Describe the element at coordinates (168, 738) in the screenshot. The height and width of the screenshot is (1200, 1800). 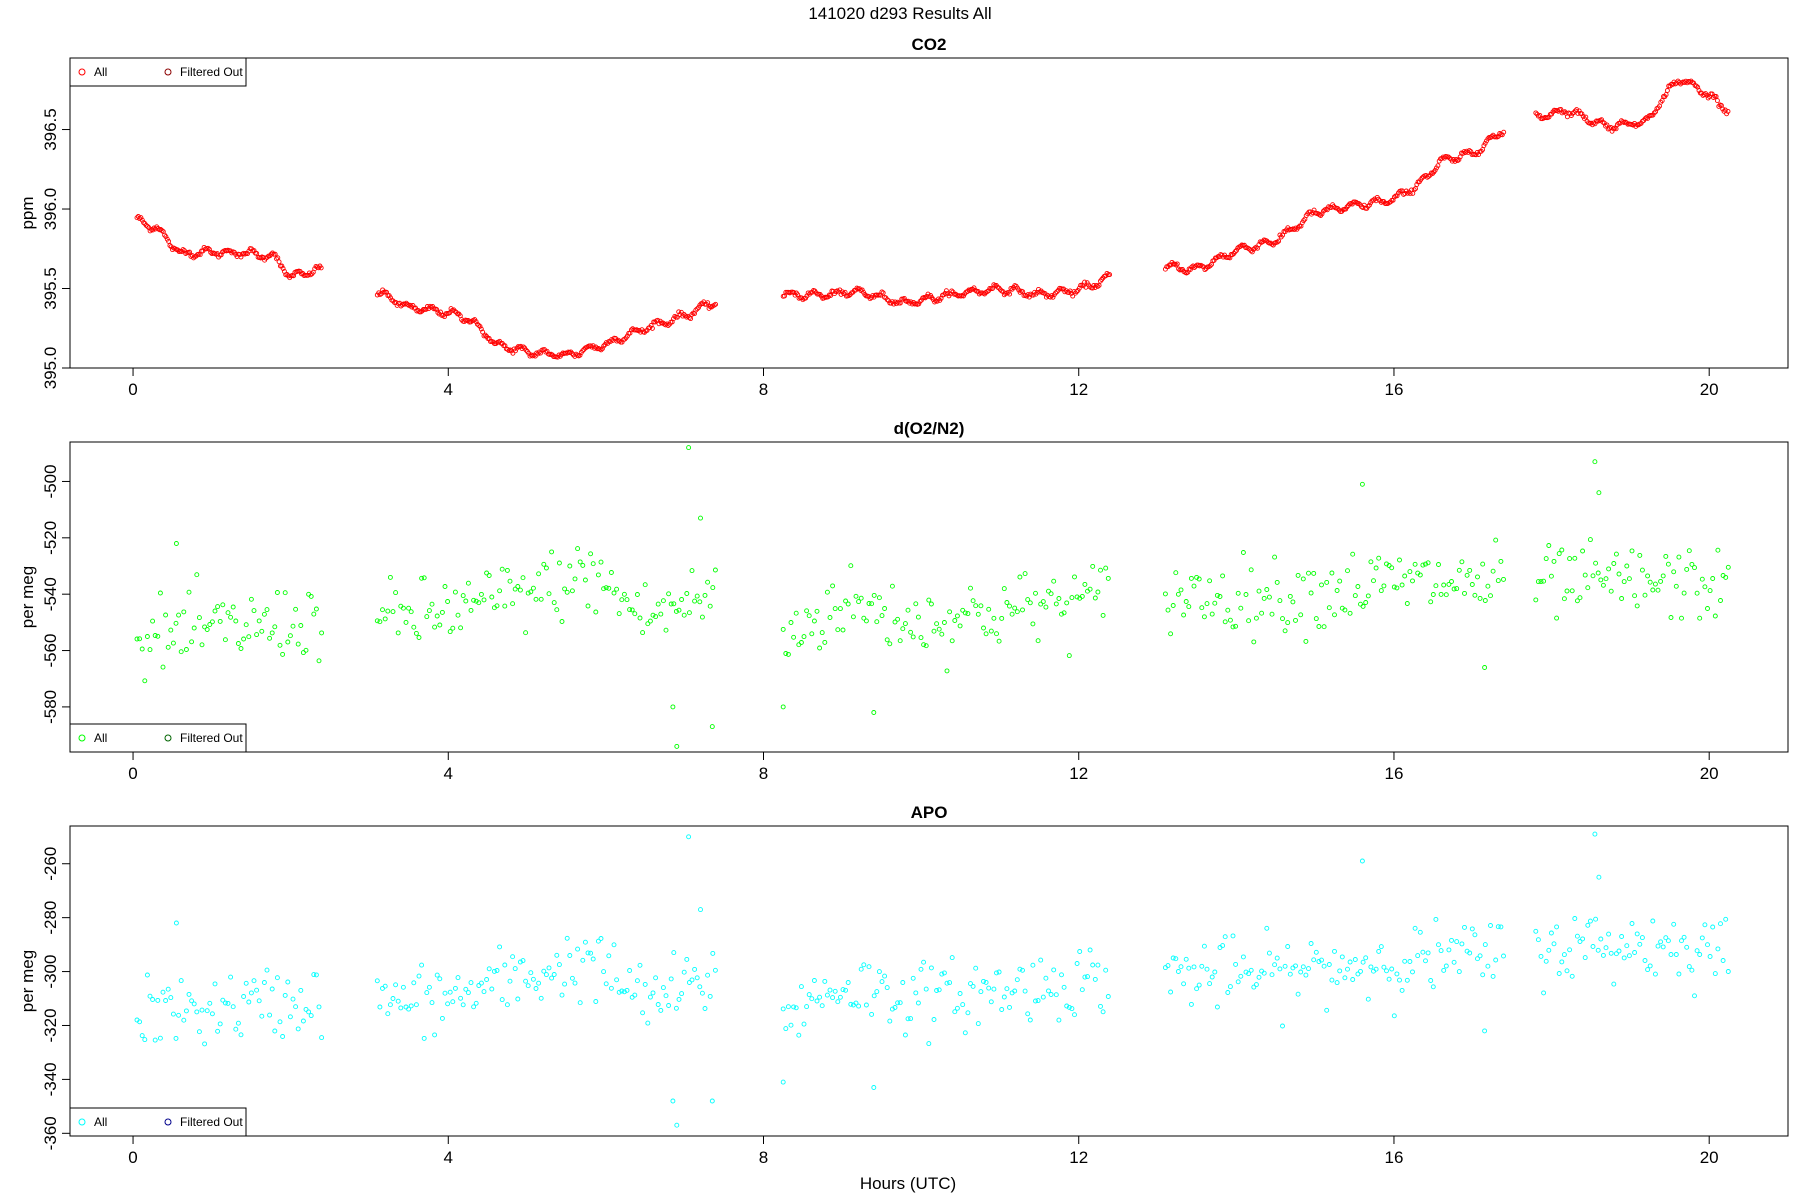
I see `legend-marker-filtered` at that location.